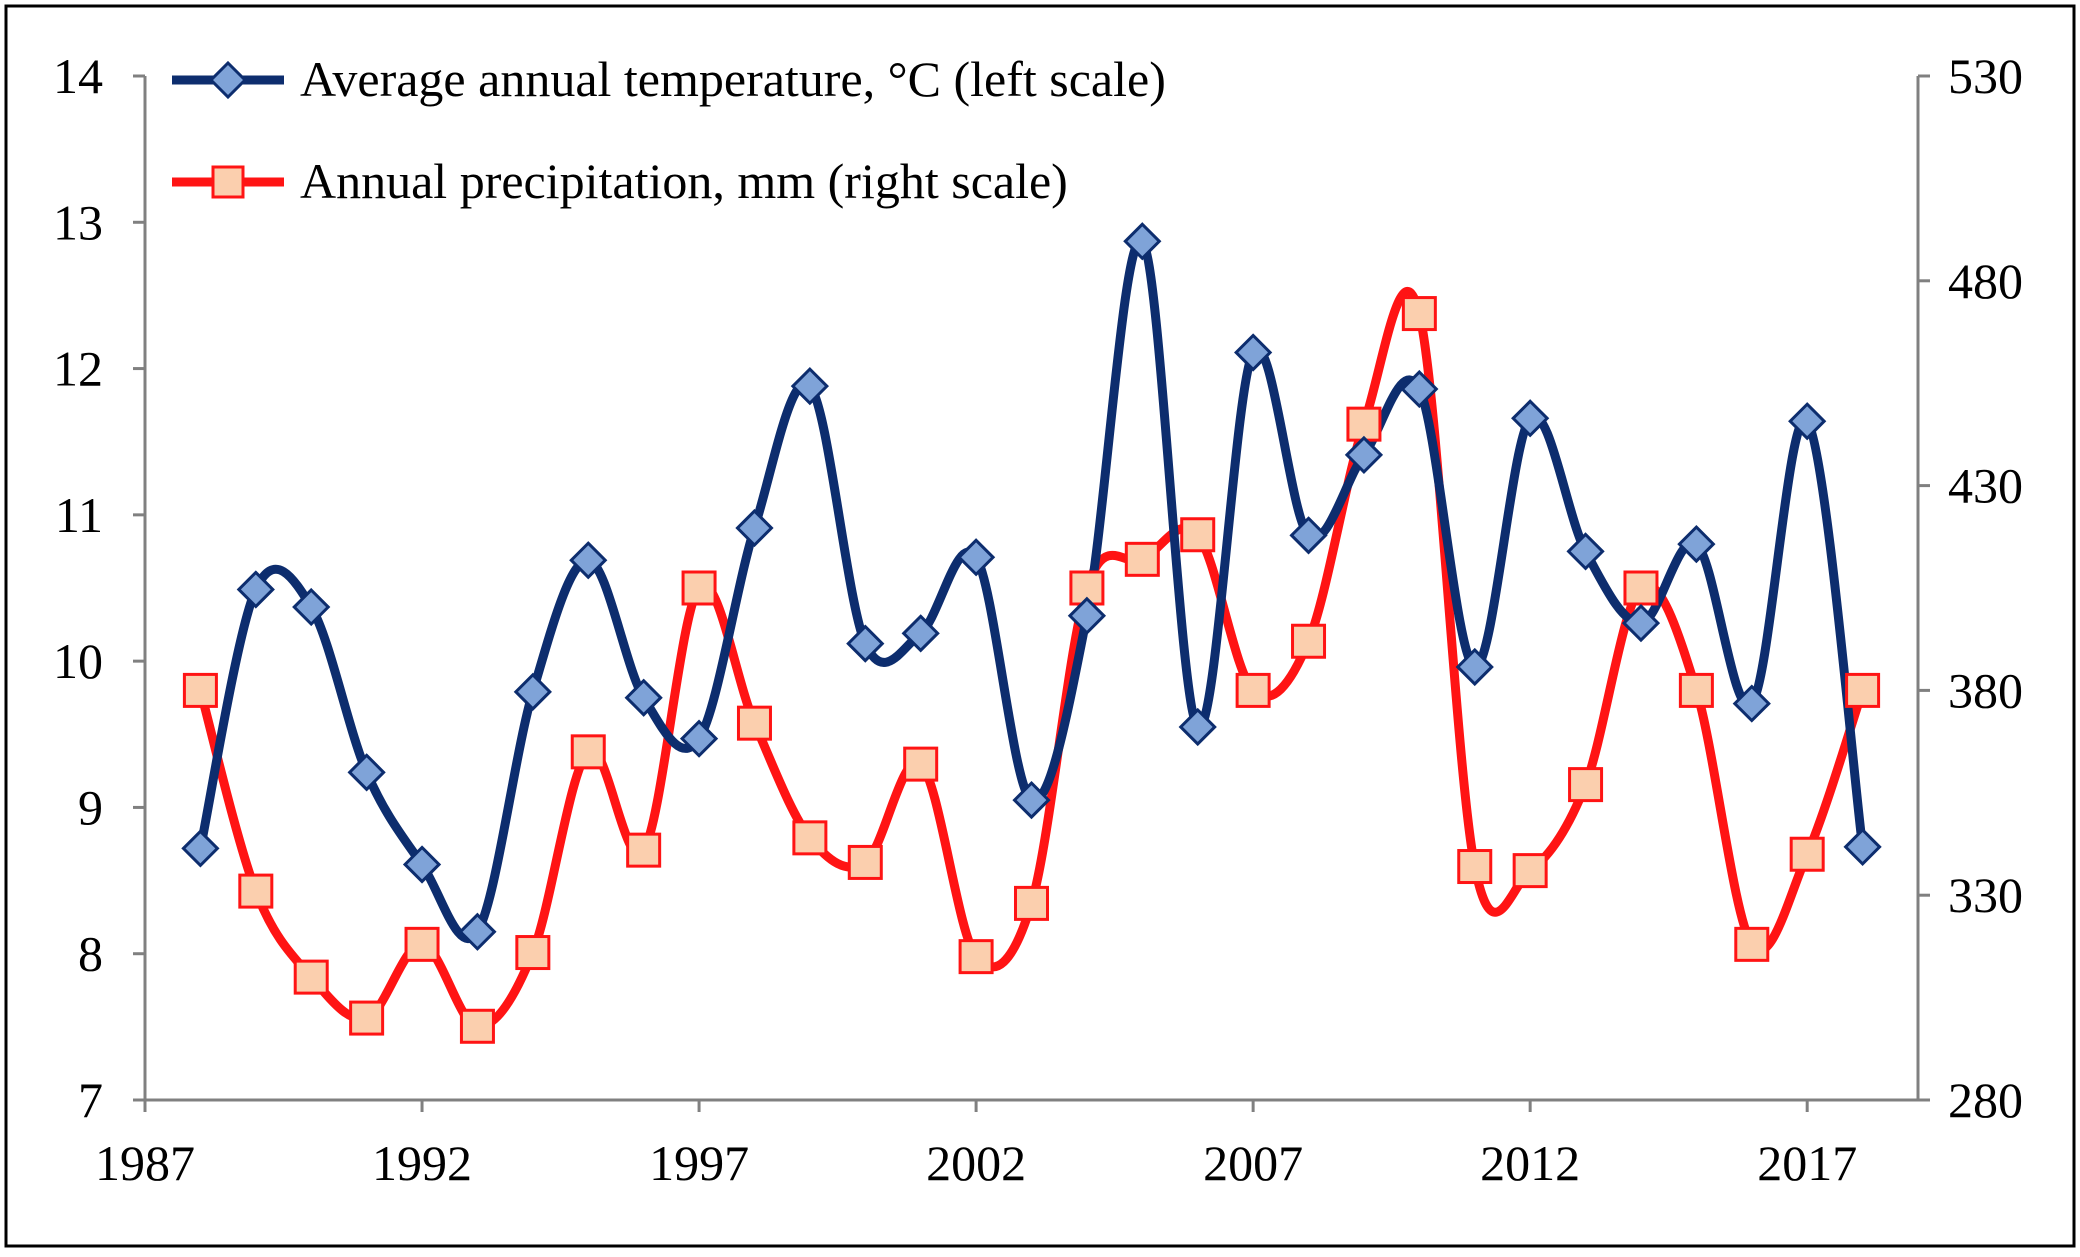  I want to click on left-y-tick-label: 14, so click(78, 76).